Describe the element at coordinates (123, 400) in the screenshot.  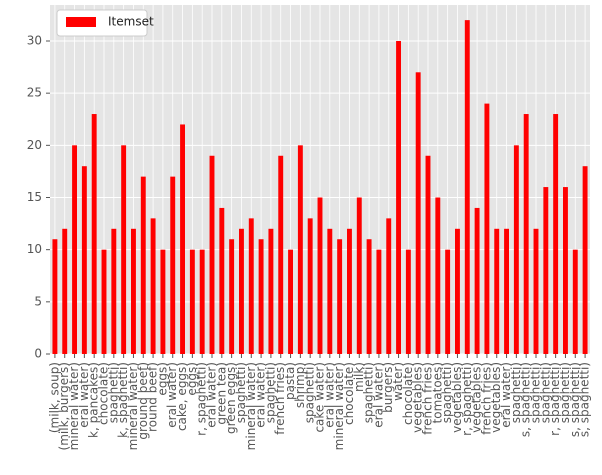
I see `x-tick-label: k, spaghetti)` at that location.